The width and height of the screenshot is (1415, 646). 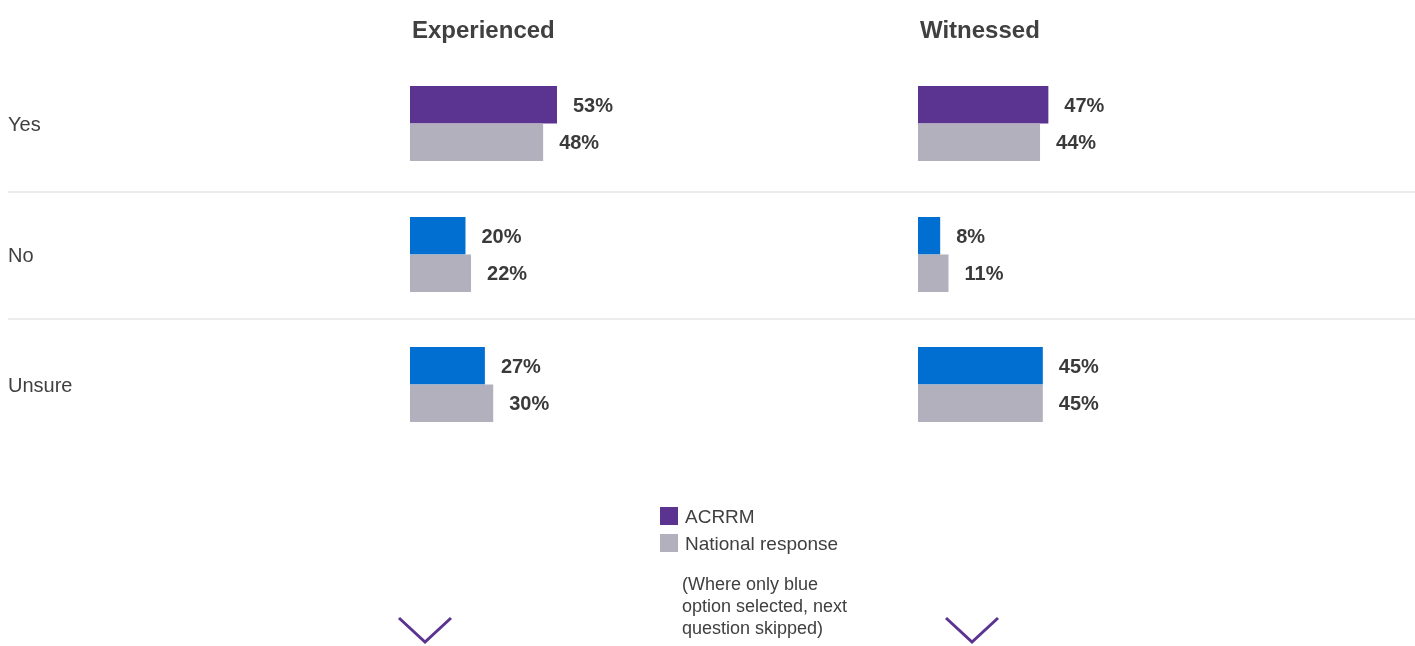 I want to click on y-tick-label: Unsure, so click(x=40, y=384).